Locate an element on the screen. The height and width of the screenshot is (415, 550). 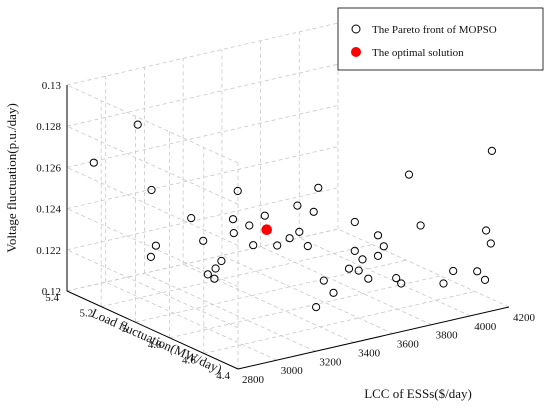
y-axis-line is located at coordinates (152, 330).